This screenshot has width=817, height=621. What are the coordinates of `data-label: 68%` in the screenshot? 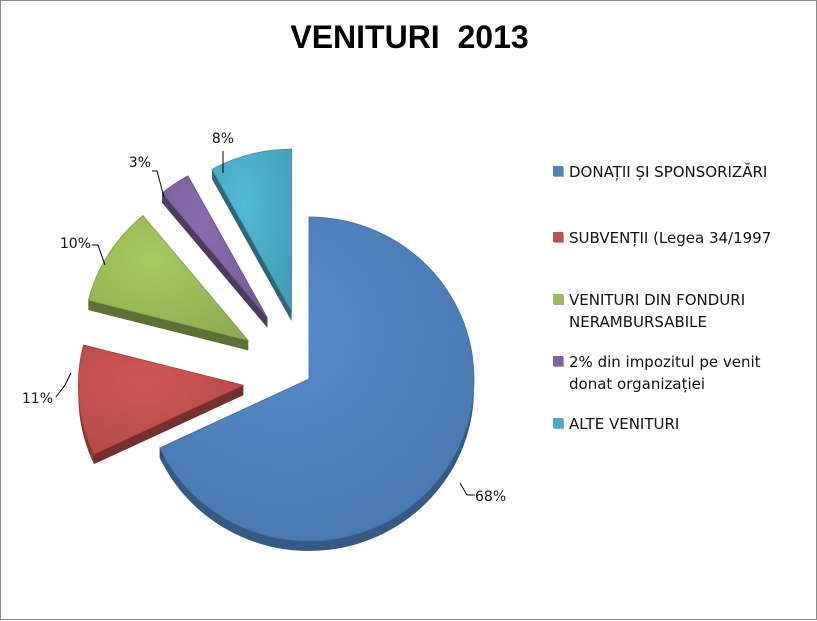 It's located at (490, 497).